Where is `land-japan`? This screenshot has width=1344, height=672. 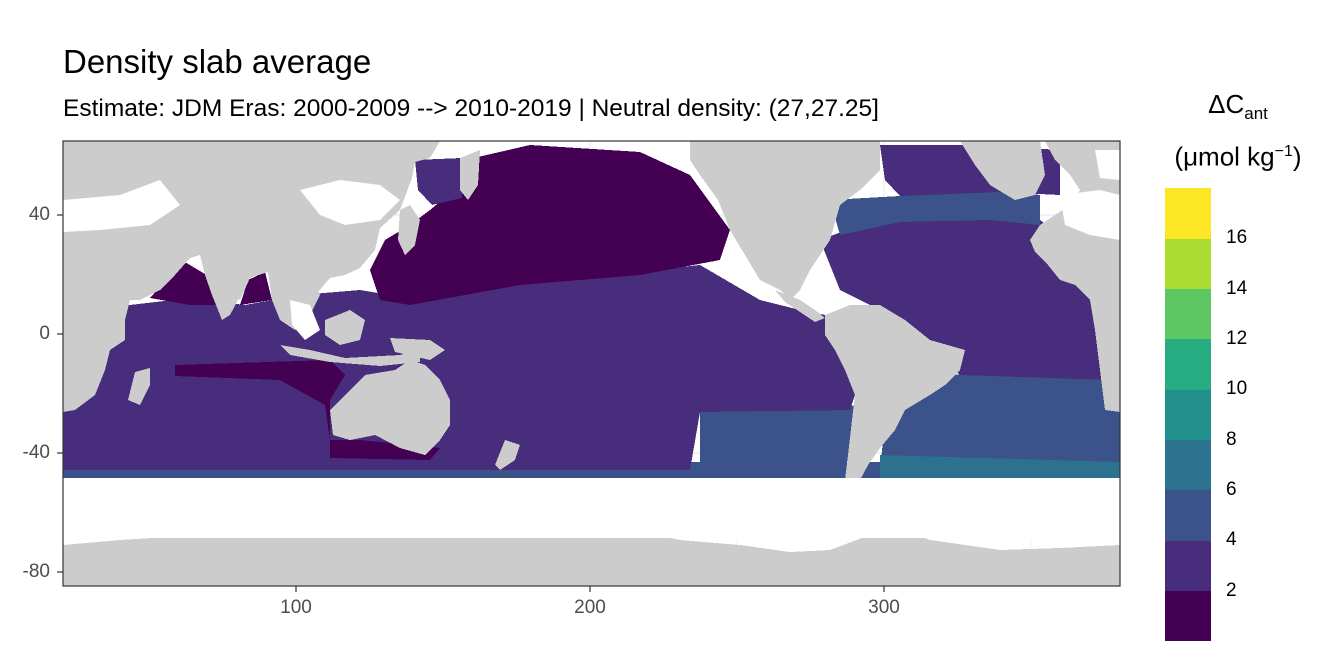
land-japan is located at coordinates (409, 230).